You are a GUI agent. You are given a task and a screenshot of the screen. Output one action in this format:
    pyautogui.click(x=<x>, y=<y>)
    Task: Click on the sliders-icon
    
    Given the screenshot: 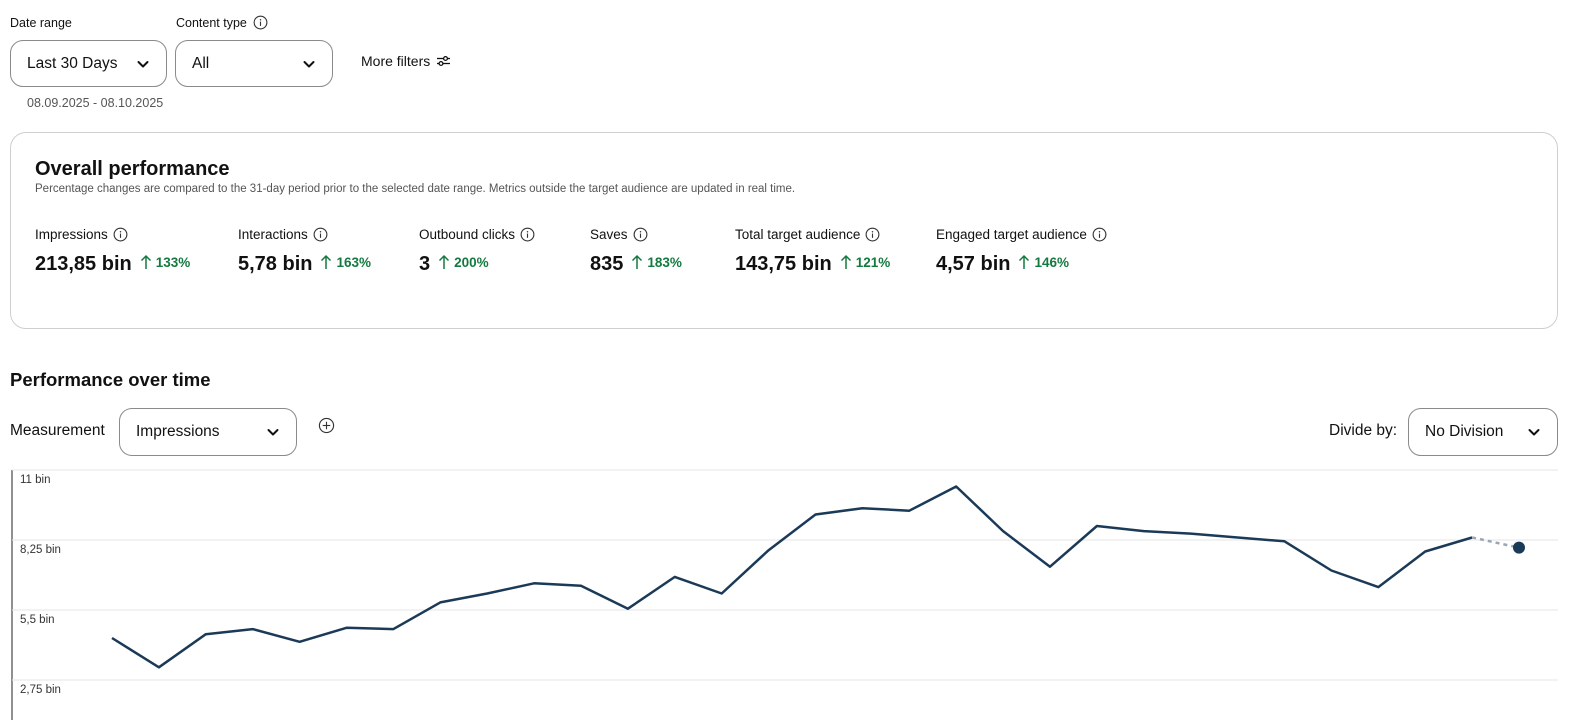 What is the action you would take?
    pyautogui.click(x=444, y=61)
    